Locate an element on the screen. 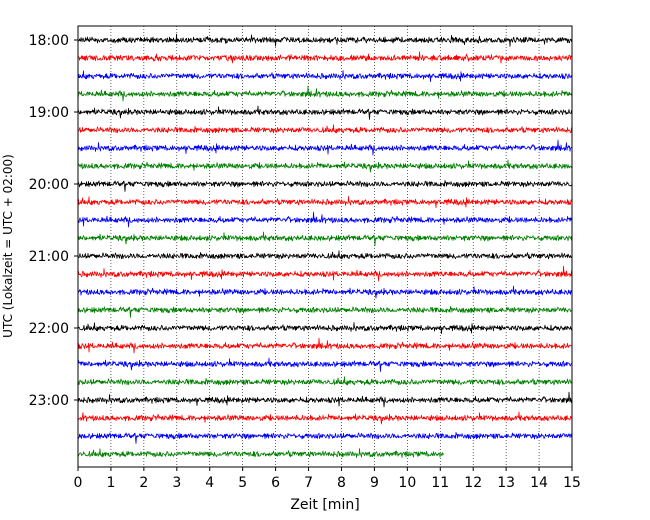  x-tick-label: 14 is located at coordinates (539, 483).